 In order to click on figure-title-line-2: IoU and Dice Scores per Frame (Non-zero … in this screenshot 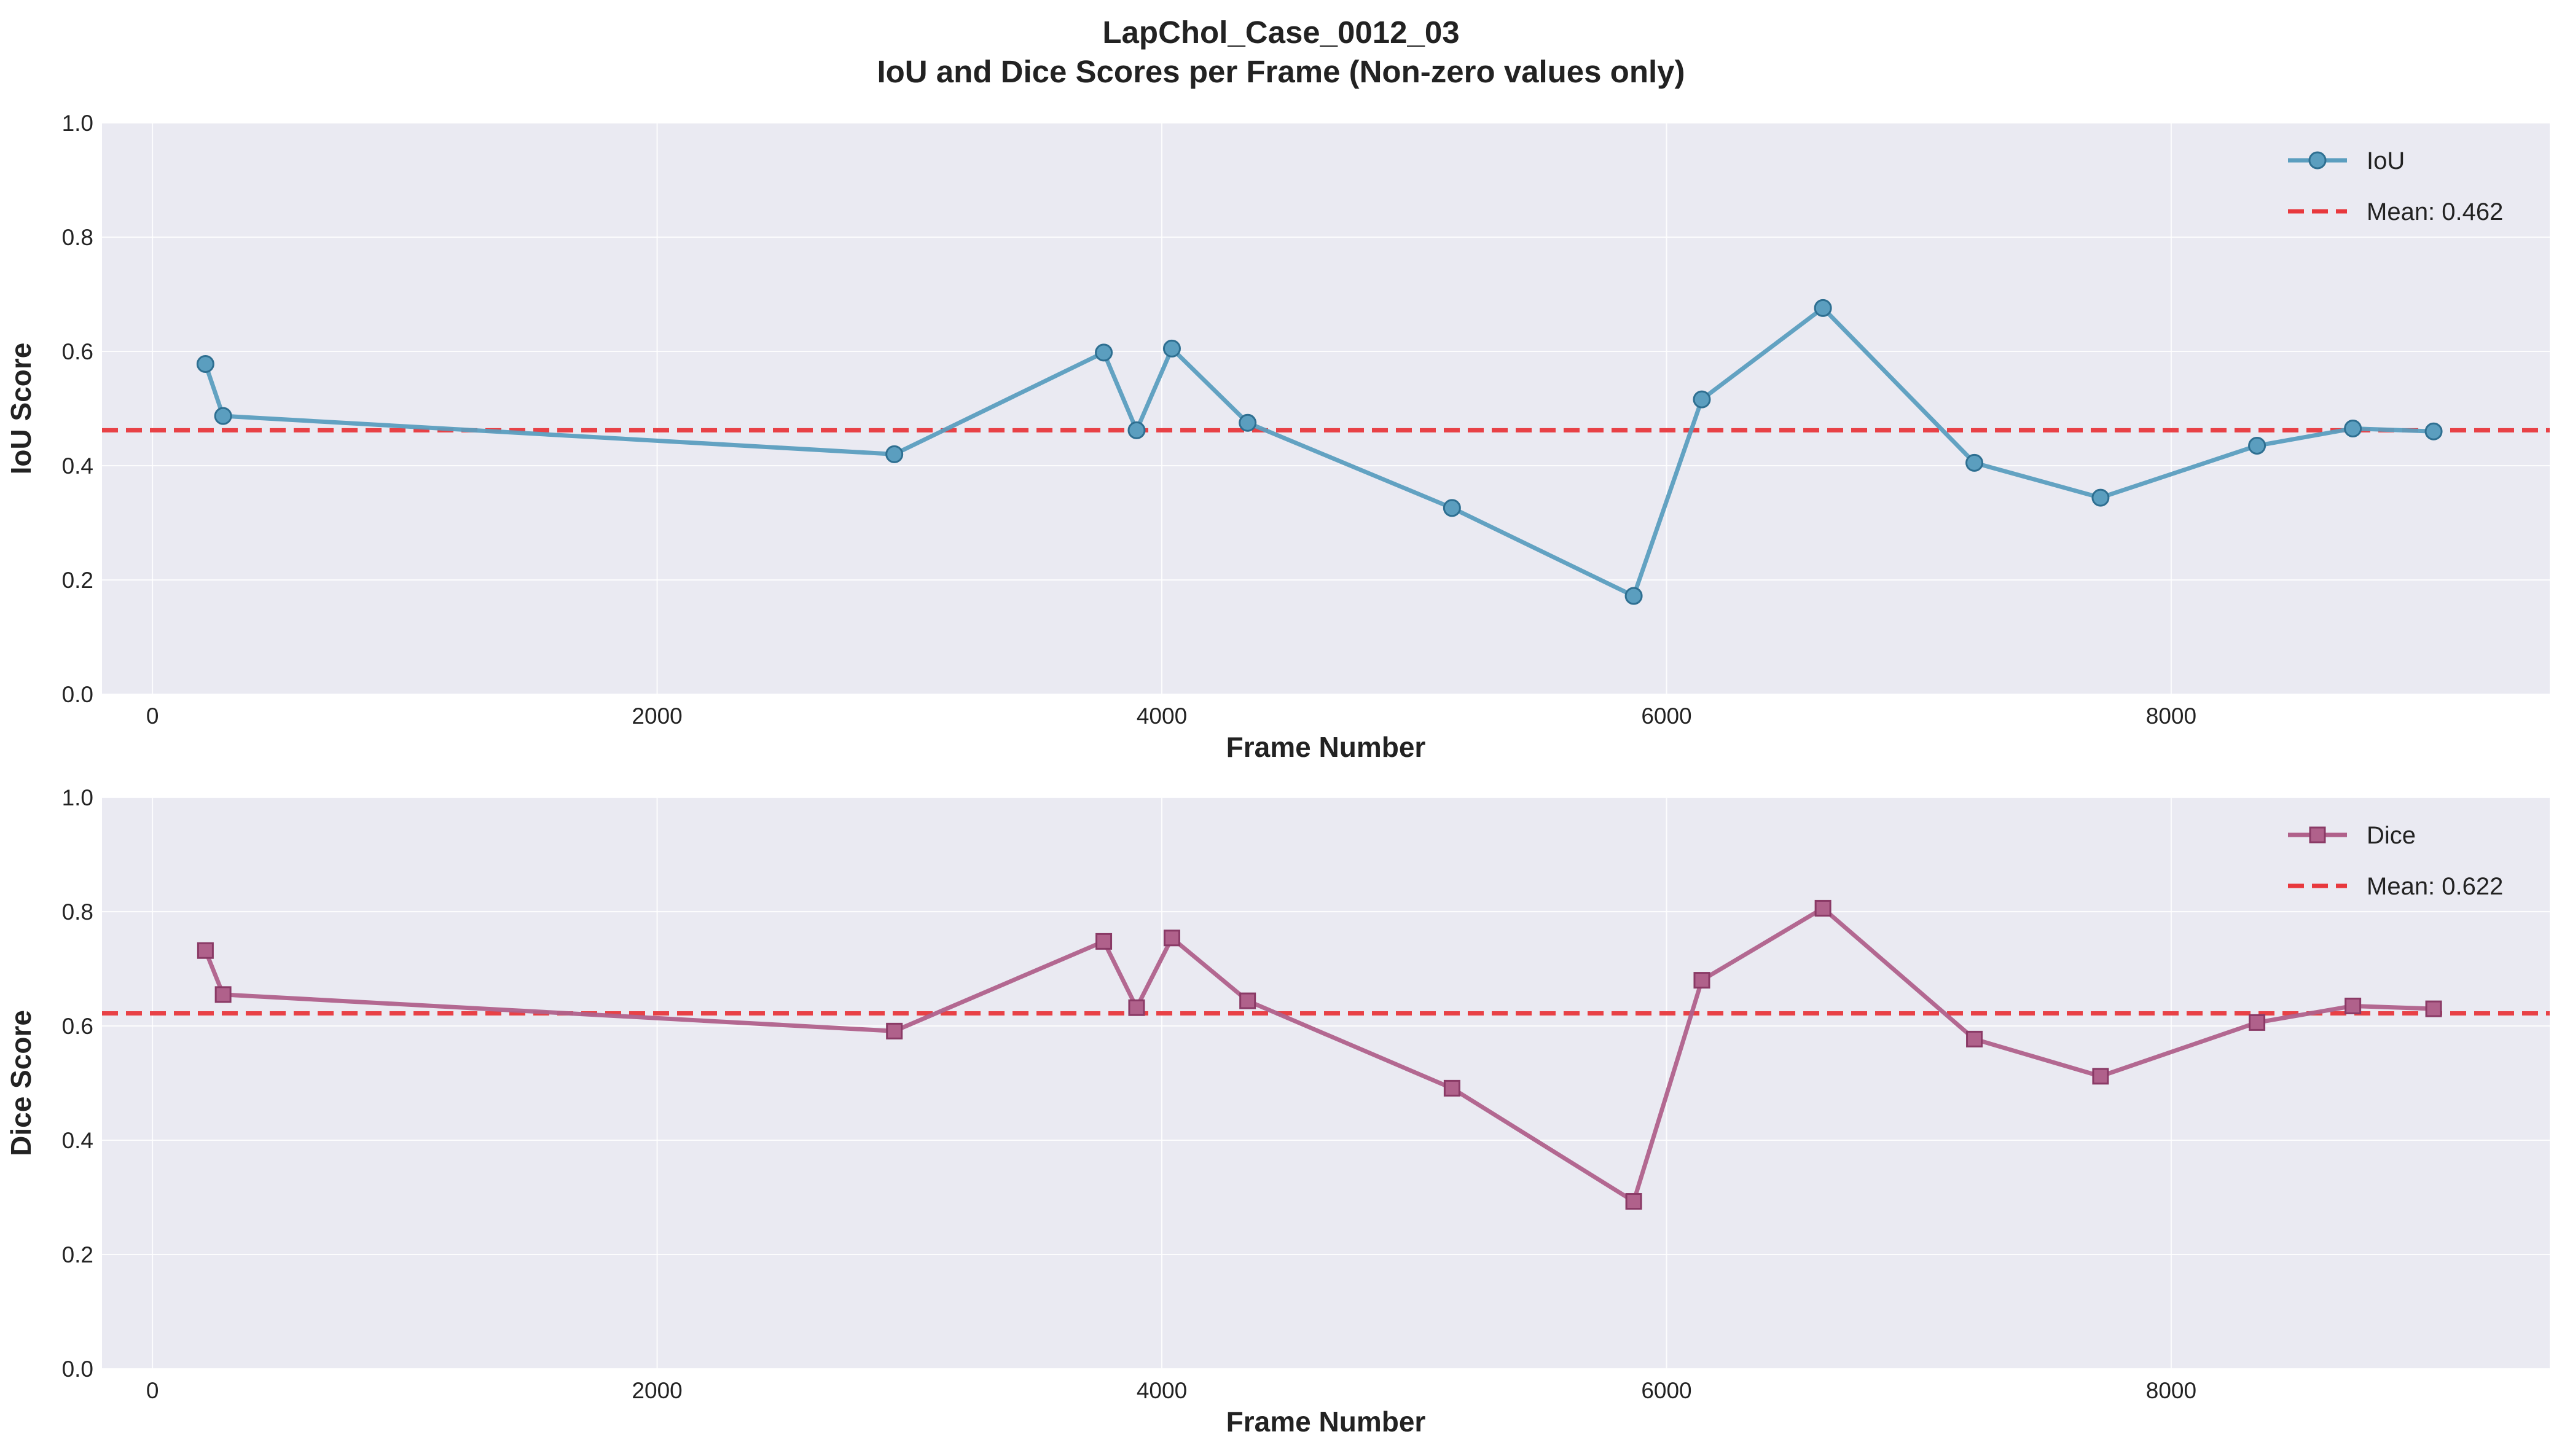, I will do `click(1281, 71)`.